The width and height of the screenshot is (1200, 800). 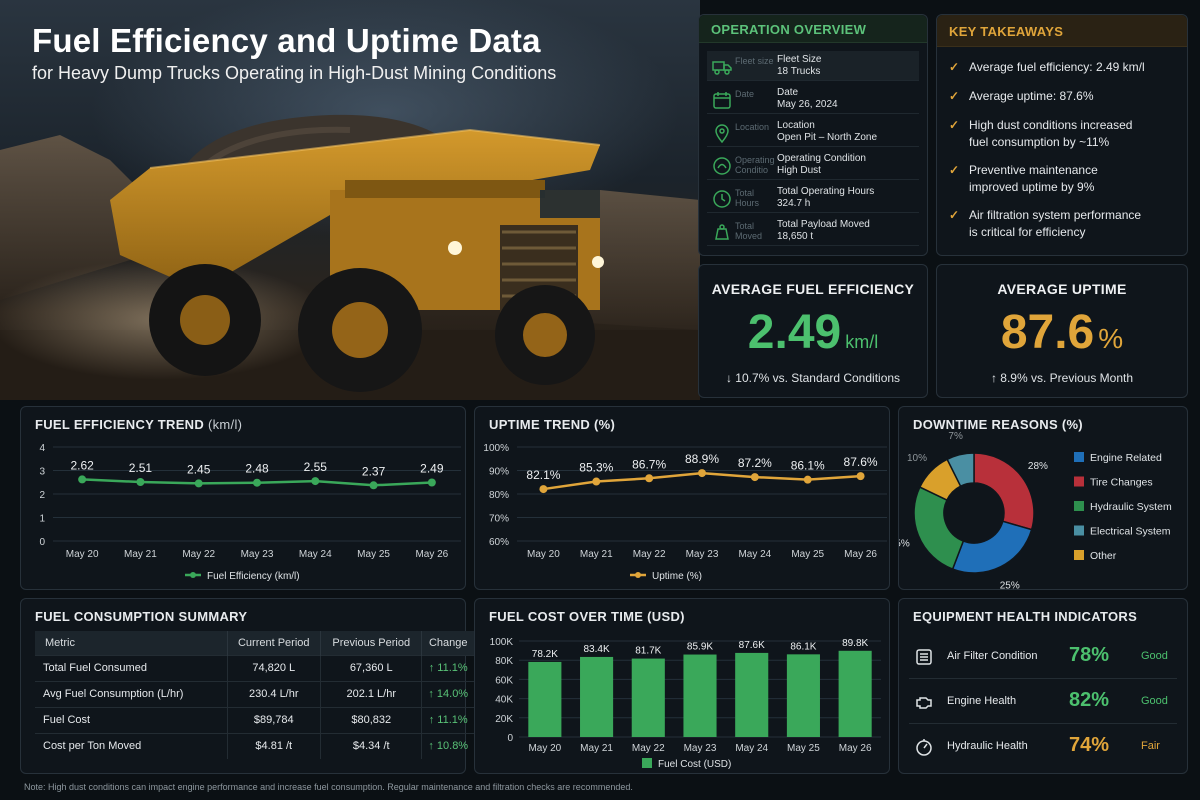 What do you see at coordinates (141, 616) in the screenshot?
I see `fuel-consumption-summary-title: FUEL CONSUMPTION SUMMARY` at bounding box center [141, 616].